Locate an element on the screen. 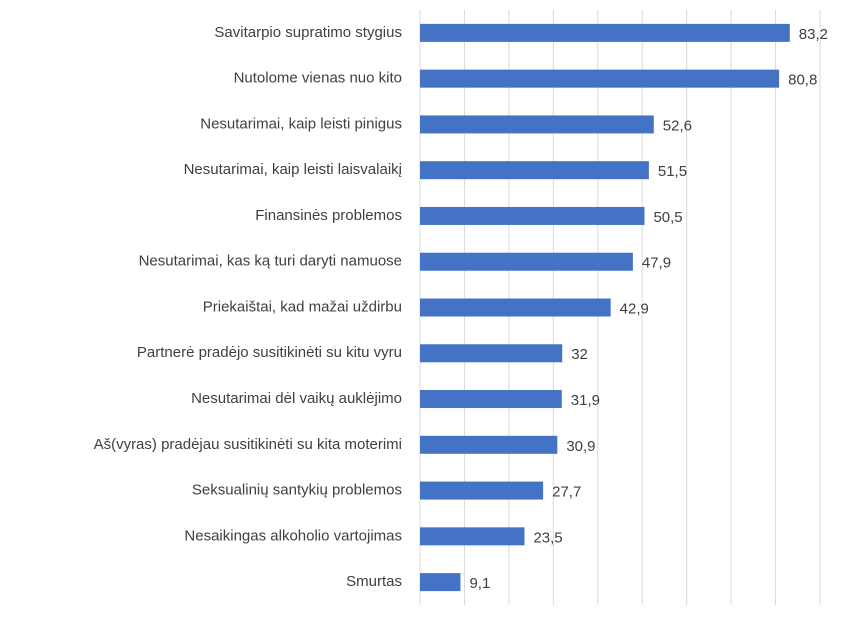 The image size is (841, 617). value-label: 9,1 is located at coordinates (479, 583).